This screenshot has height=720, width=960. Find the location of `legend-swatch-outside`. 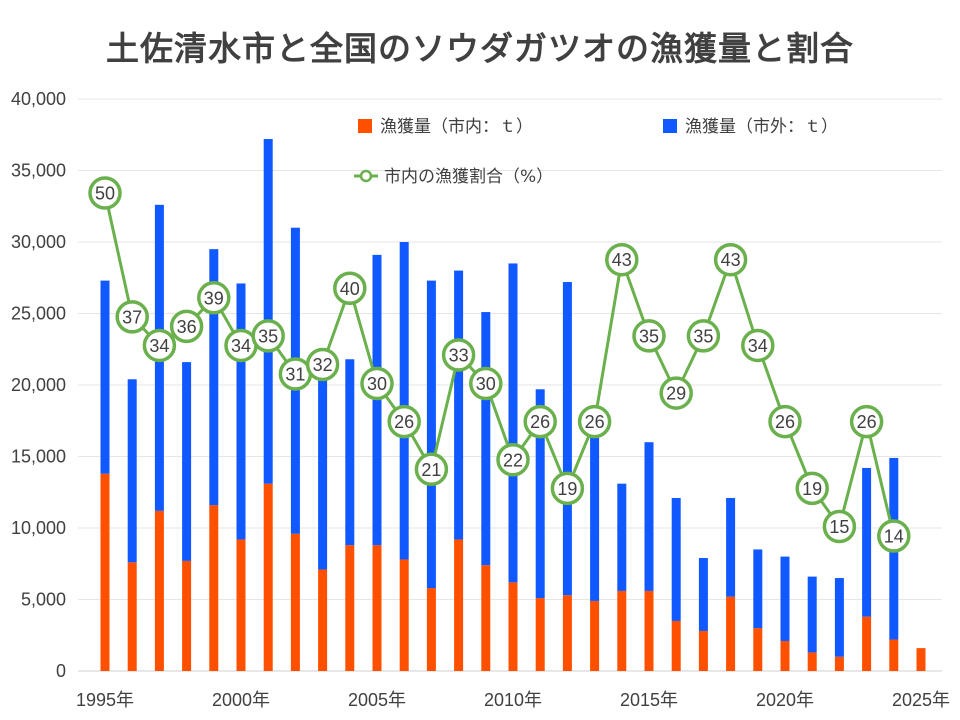

legend-swatch-outside is located at coordinates (670, 126).